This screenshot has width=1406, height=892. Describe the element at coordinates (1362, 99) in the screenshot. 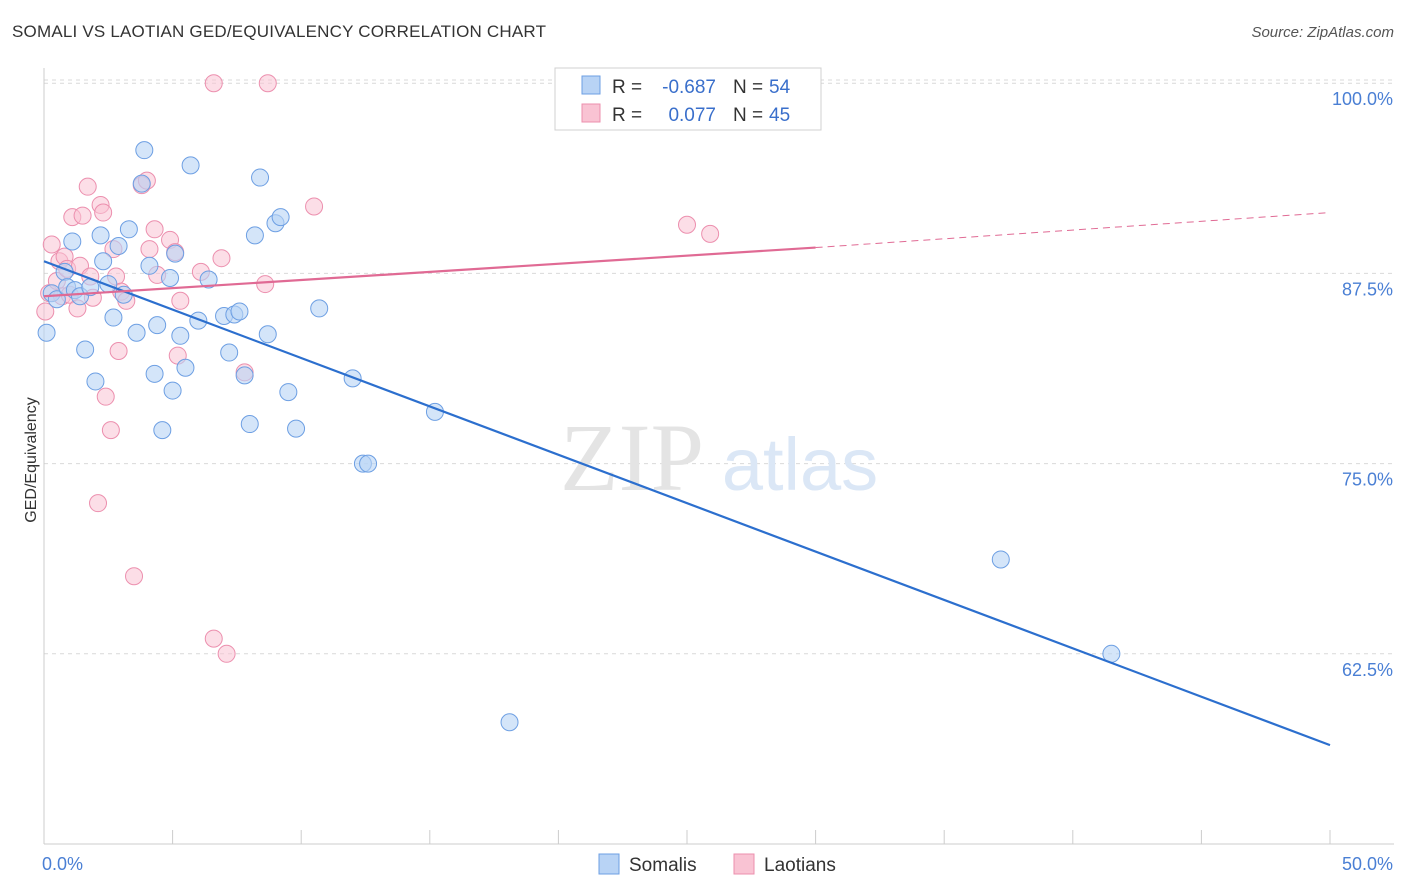

I see `y-tick-label: 100.0%` at that location.